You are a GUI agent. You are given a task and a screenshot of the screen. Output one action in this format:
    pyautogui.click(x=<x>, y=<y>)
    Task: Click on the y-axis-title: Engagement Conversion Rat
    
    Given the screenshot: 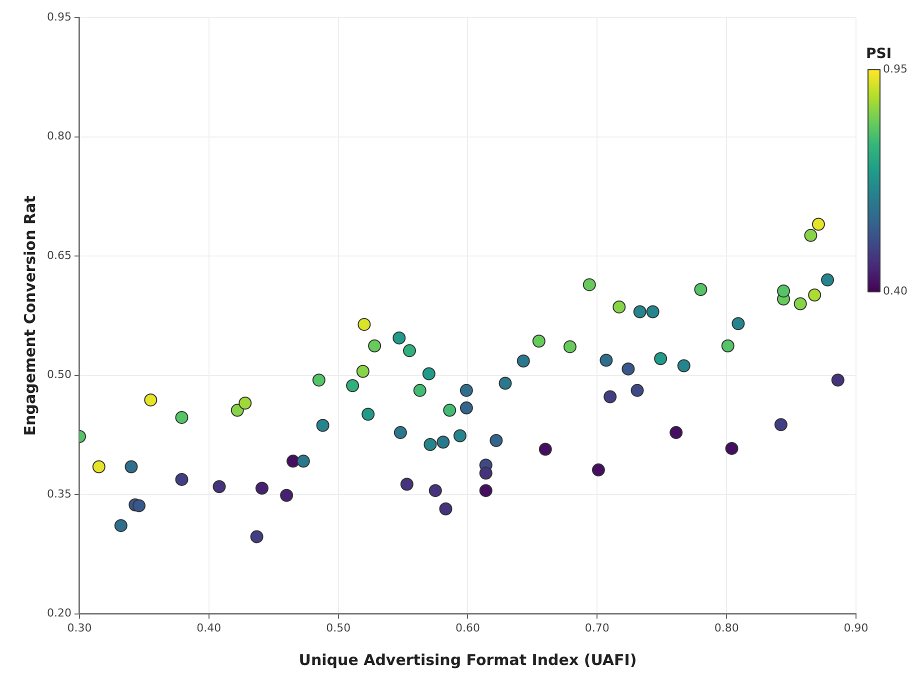 What is the action you would take?
    pyautogui.click(x=29, y=316)
    